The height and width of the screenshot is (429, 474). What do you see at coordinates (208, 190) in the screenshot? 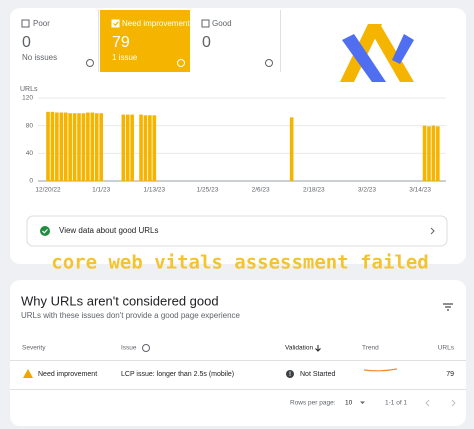
I see `x-tick-label: 1/25/23` at bounding box center [208, 190].